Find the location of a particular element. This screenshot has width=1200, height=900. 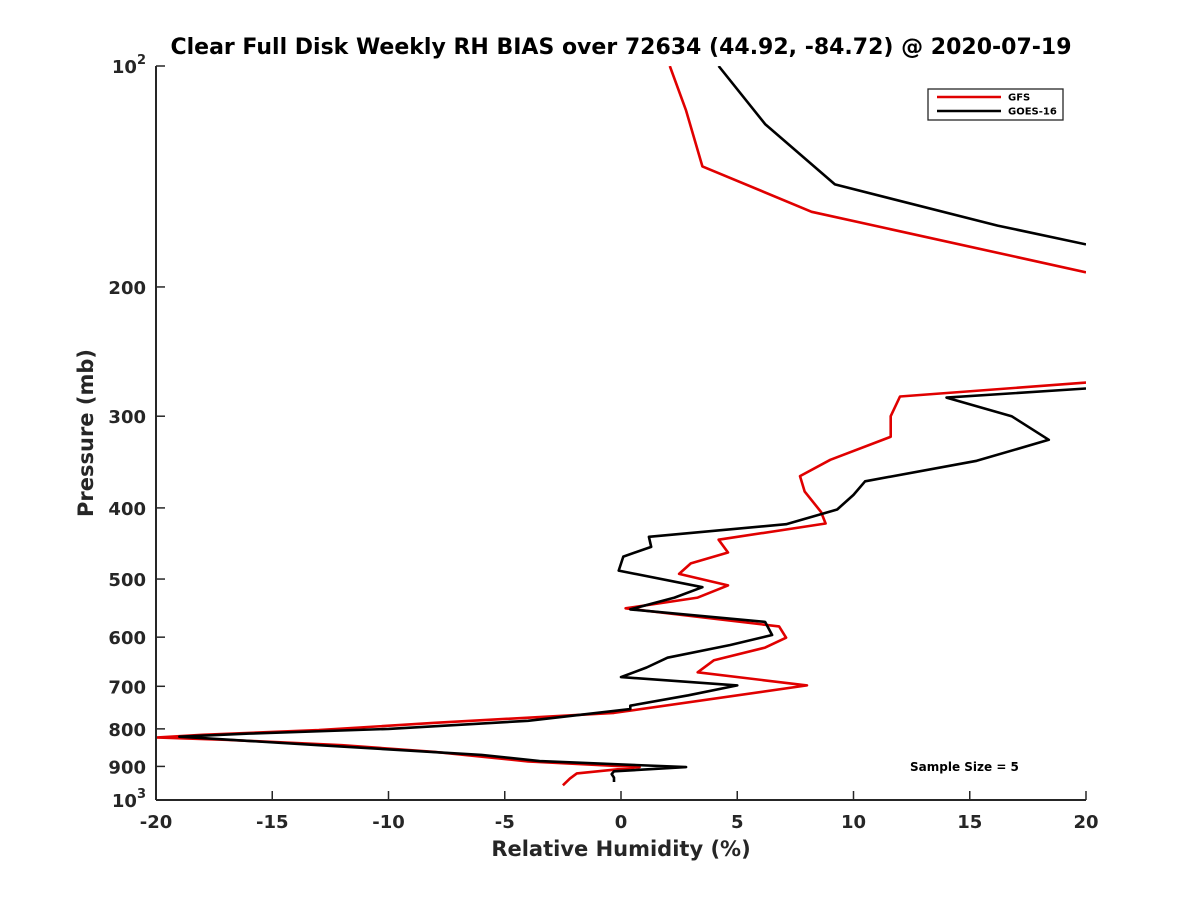

x-axis-label: Relative Humidity (%) is located at coordinates (620, 849).